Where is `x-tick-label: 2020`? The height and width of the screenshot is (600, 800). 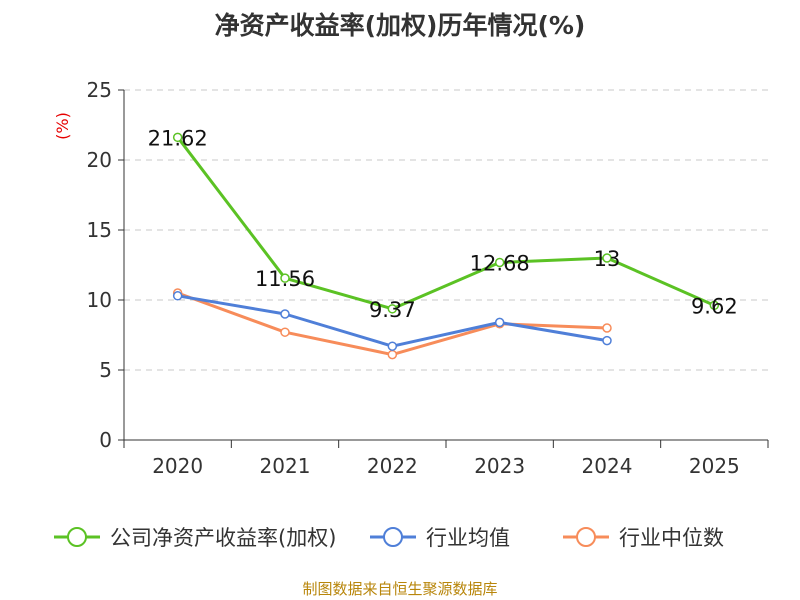
x-tick-label: 2020 is located at coordinates (177, 466).